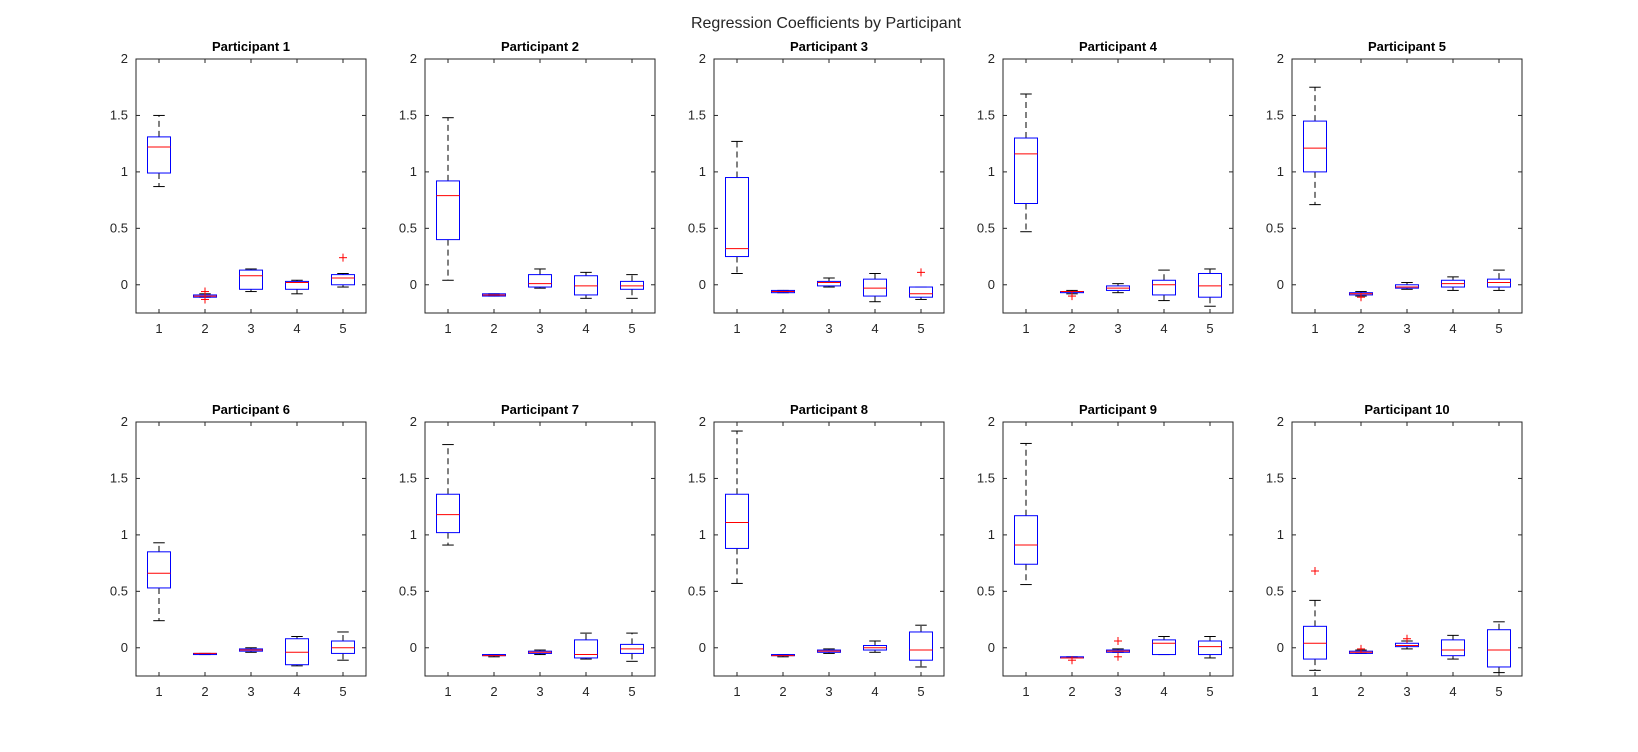 The width and height of the screenshot is (1638, 752). I want to click on panel-title: Participant 3, so click(829, 46).